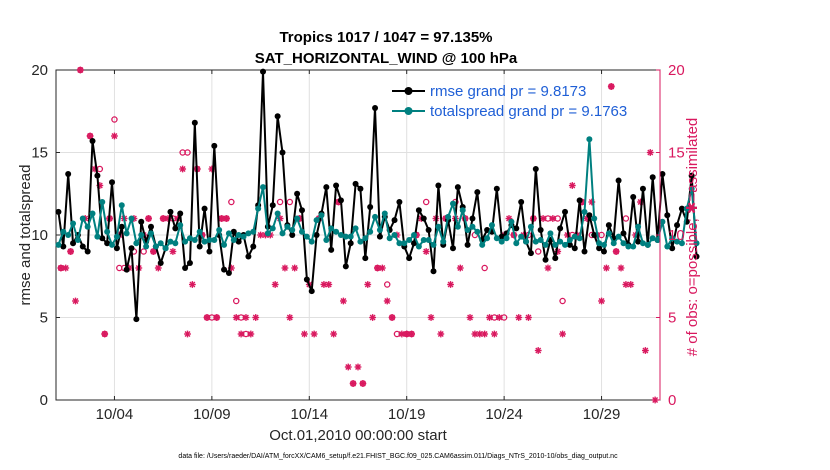  What do you see at coordinates (114, 119) in the screenshot?
I see `obs-possible-marker` at bounding box center [114, 119].